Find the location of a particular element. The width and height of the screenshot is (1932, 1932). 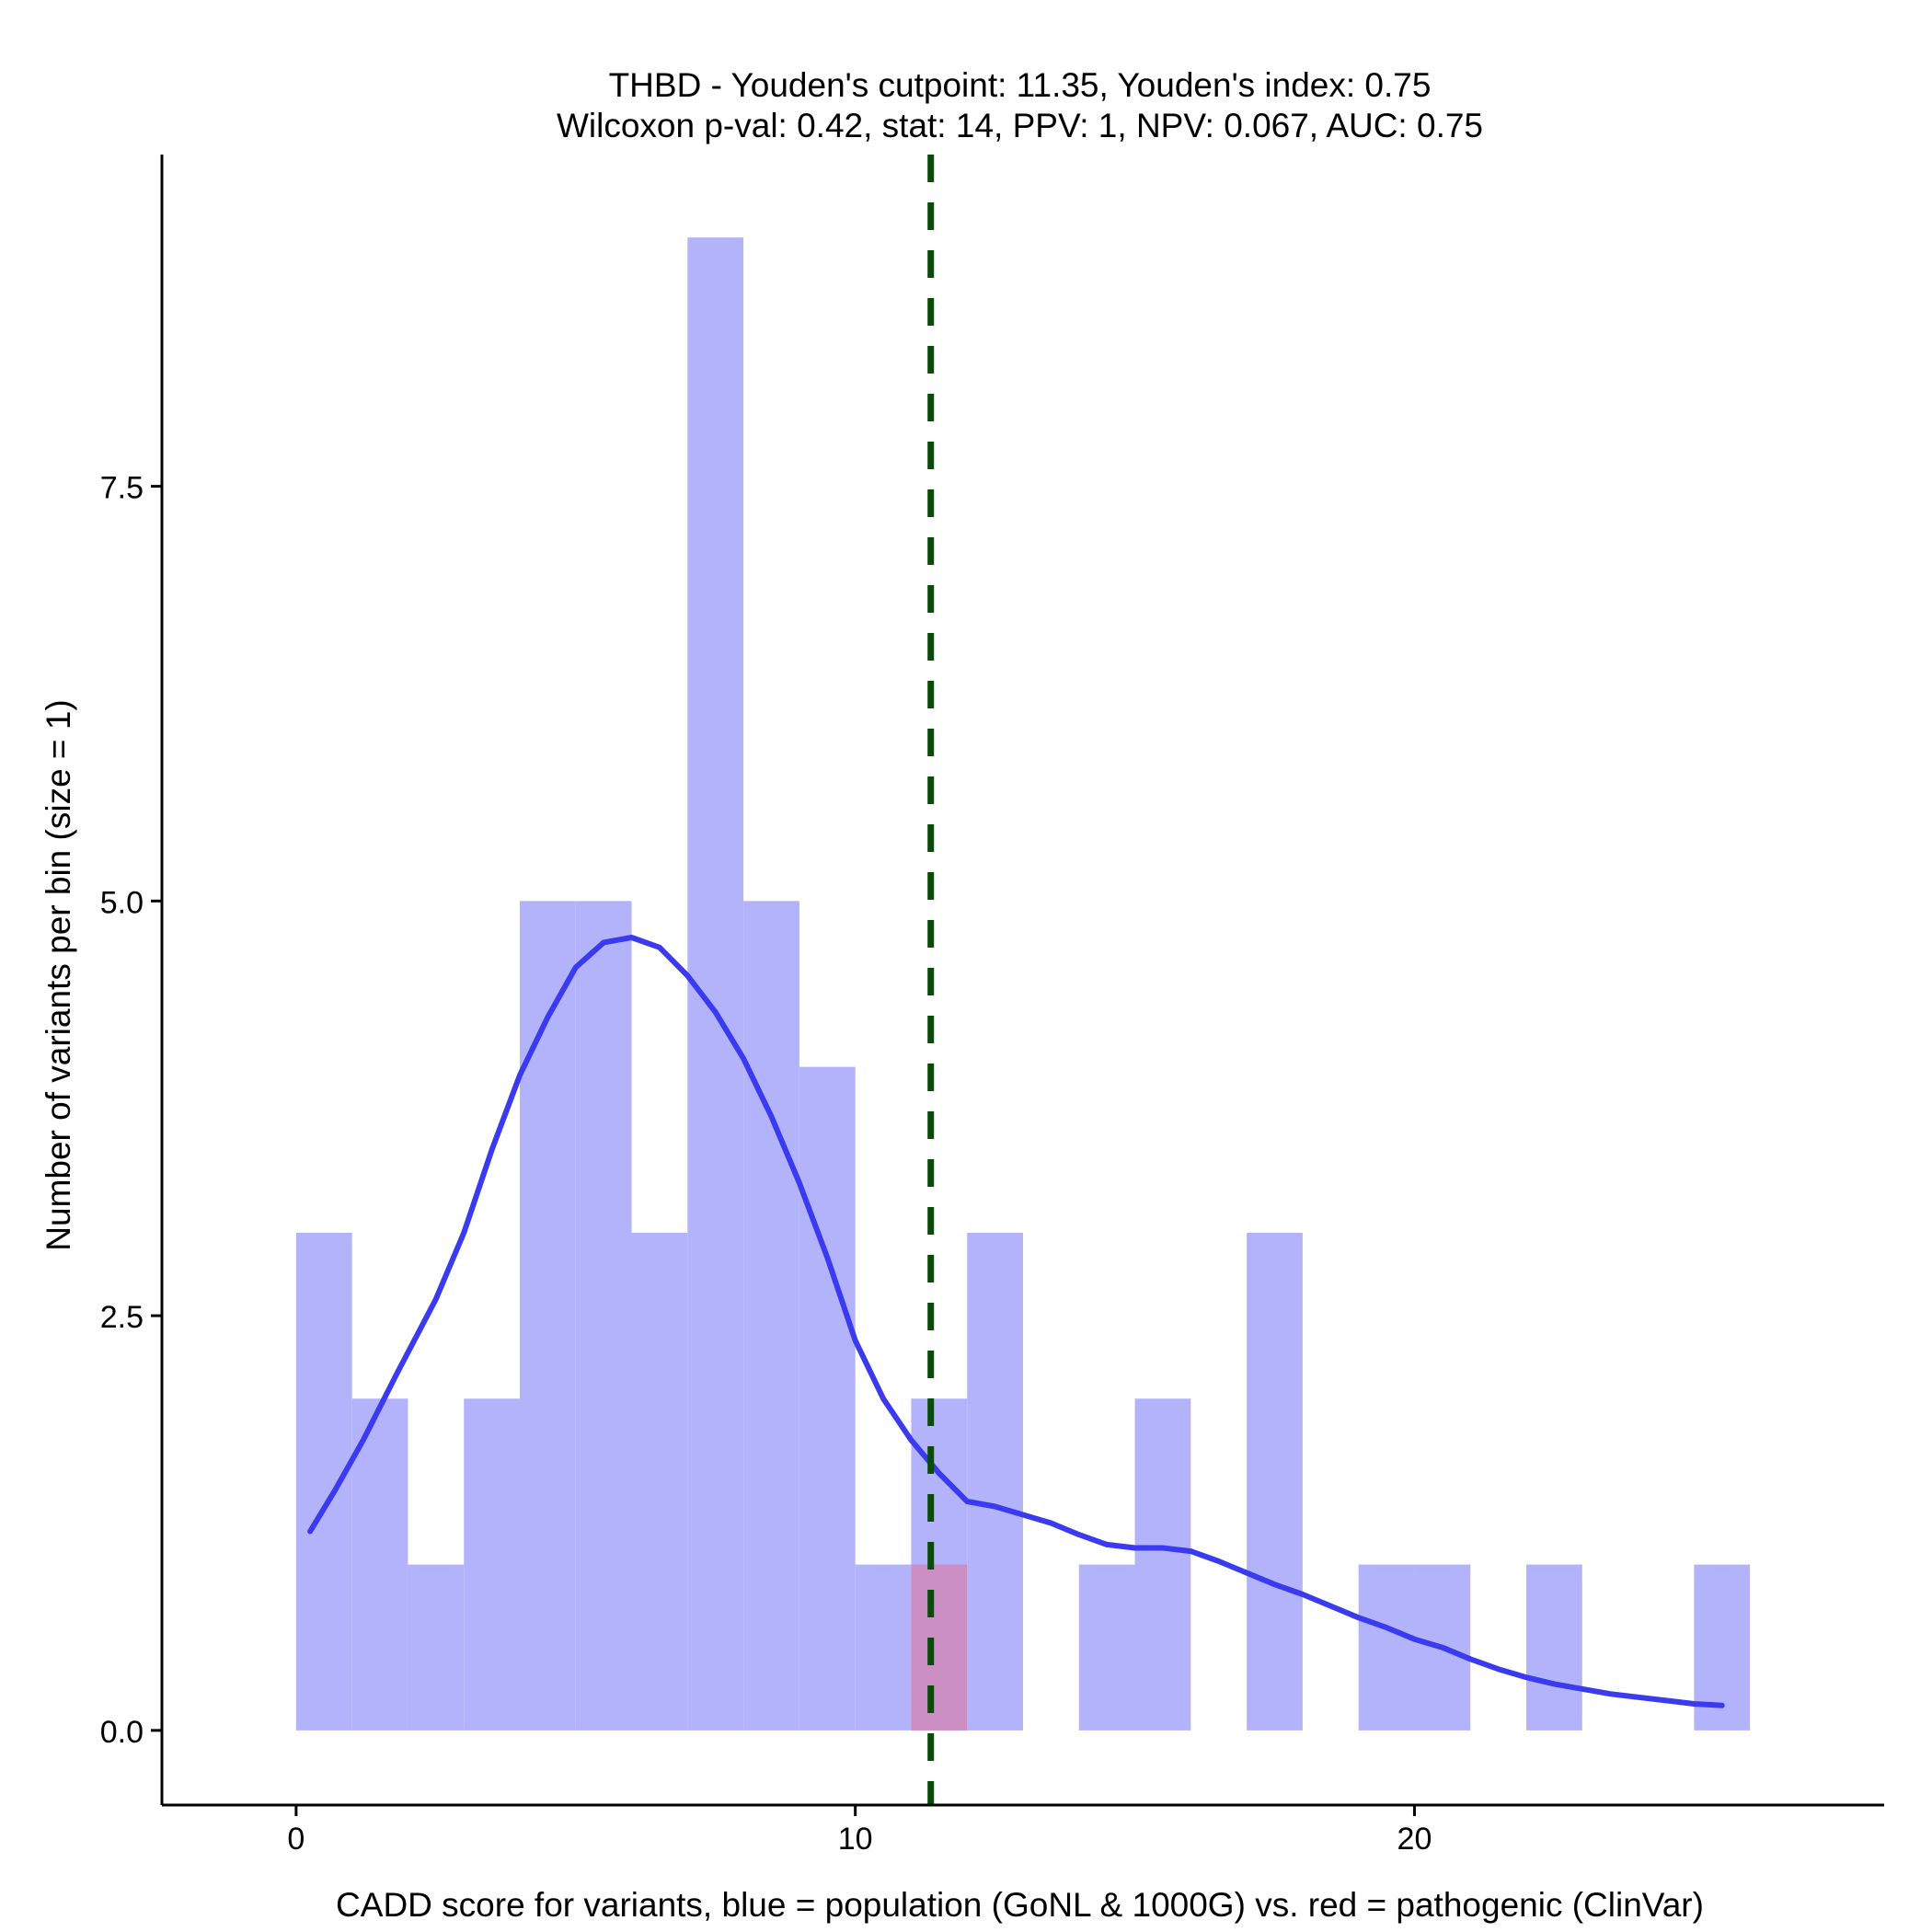

y-tick-label: 5.0 is located at coordinates (122, 902).